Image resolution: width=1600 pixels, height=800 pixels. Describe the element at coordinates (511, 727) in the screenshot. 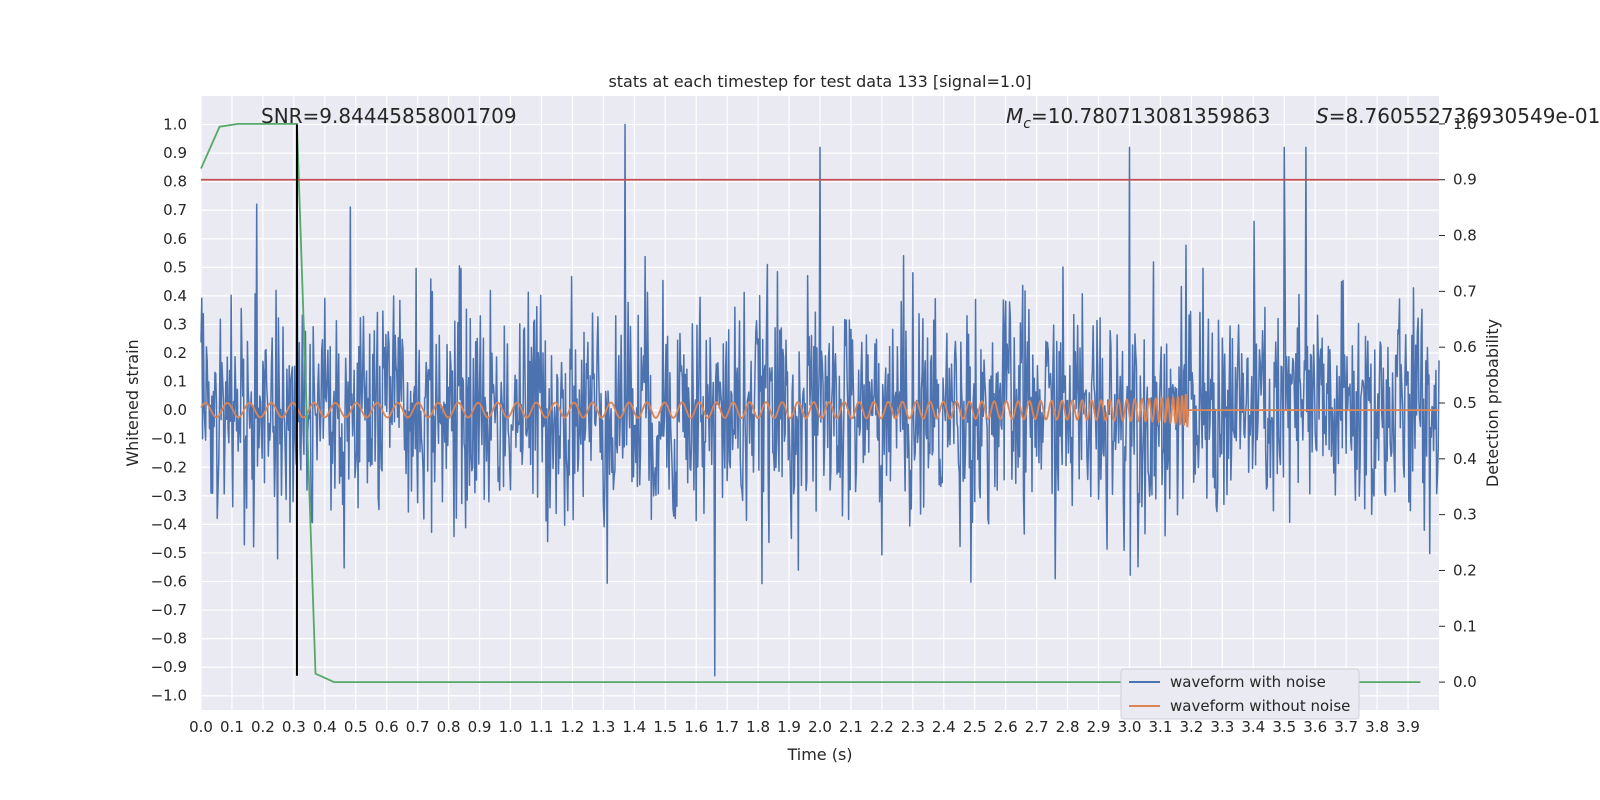

I see `x-tick-label: 1.0` at that location.